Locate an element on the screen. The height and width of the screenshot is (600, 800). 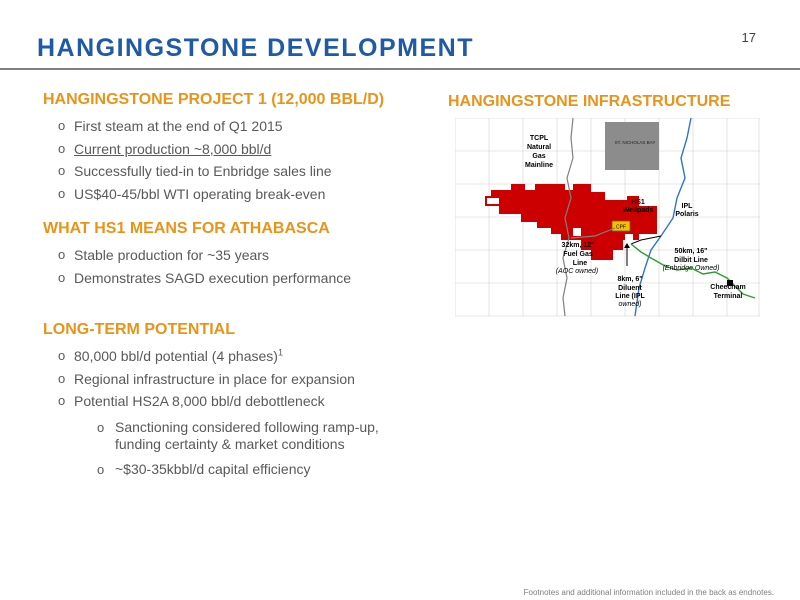
diluent-owner-label: Line (IPL is located at coordinates (630, 296).